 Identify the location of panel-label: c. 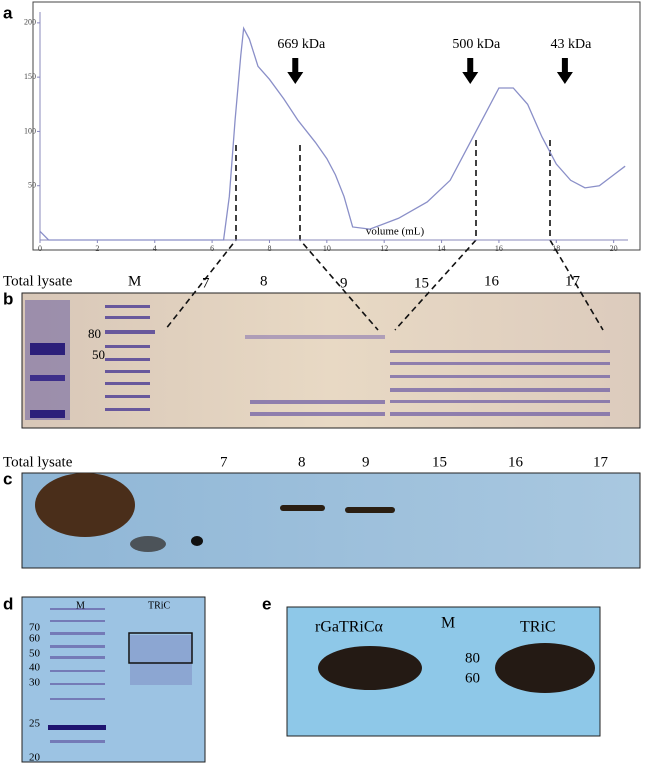
(7, 478).